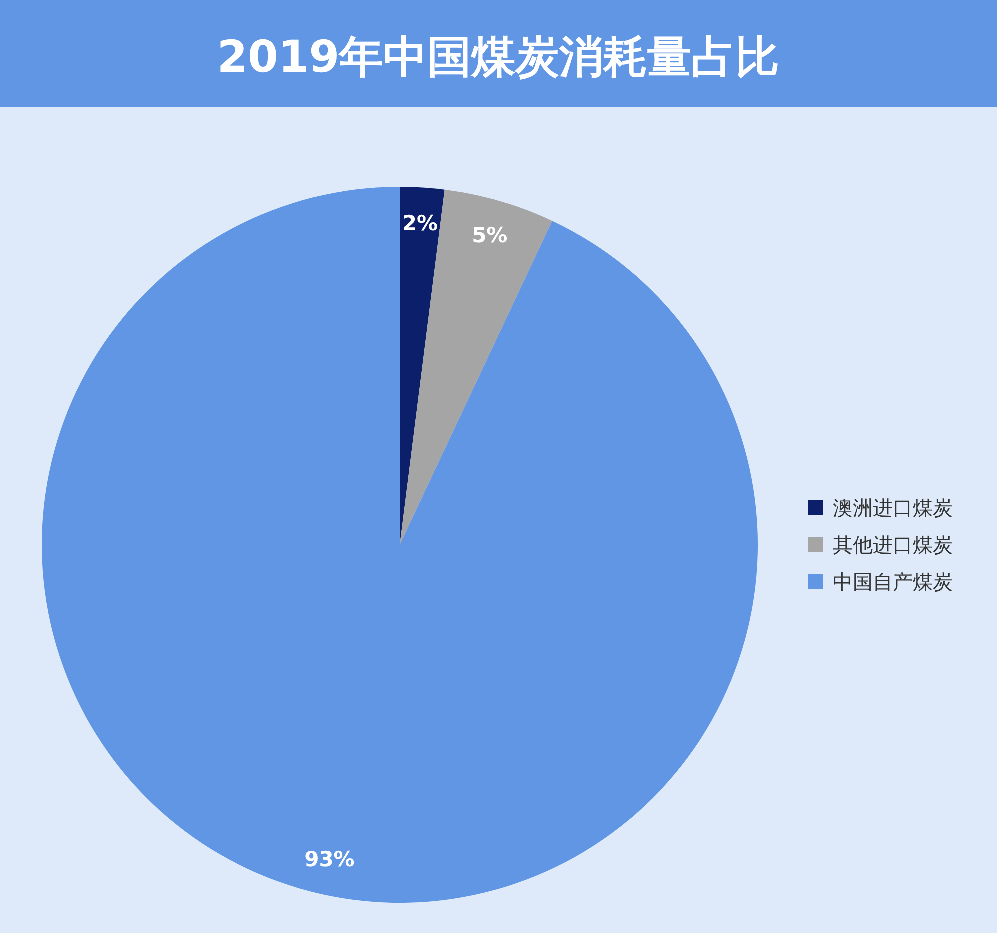 Image resolution: width=997 pixels, height=933 pixels. Describe the element at coordinates (490, 236) in the screenshot. I see `data-label: 5%` at that location.